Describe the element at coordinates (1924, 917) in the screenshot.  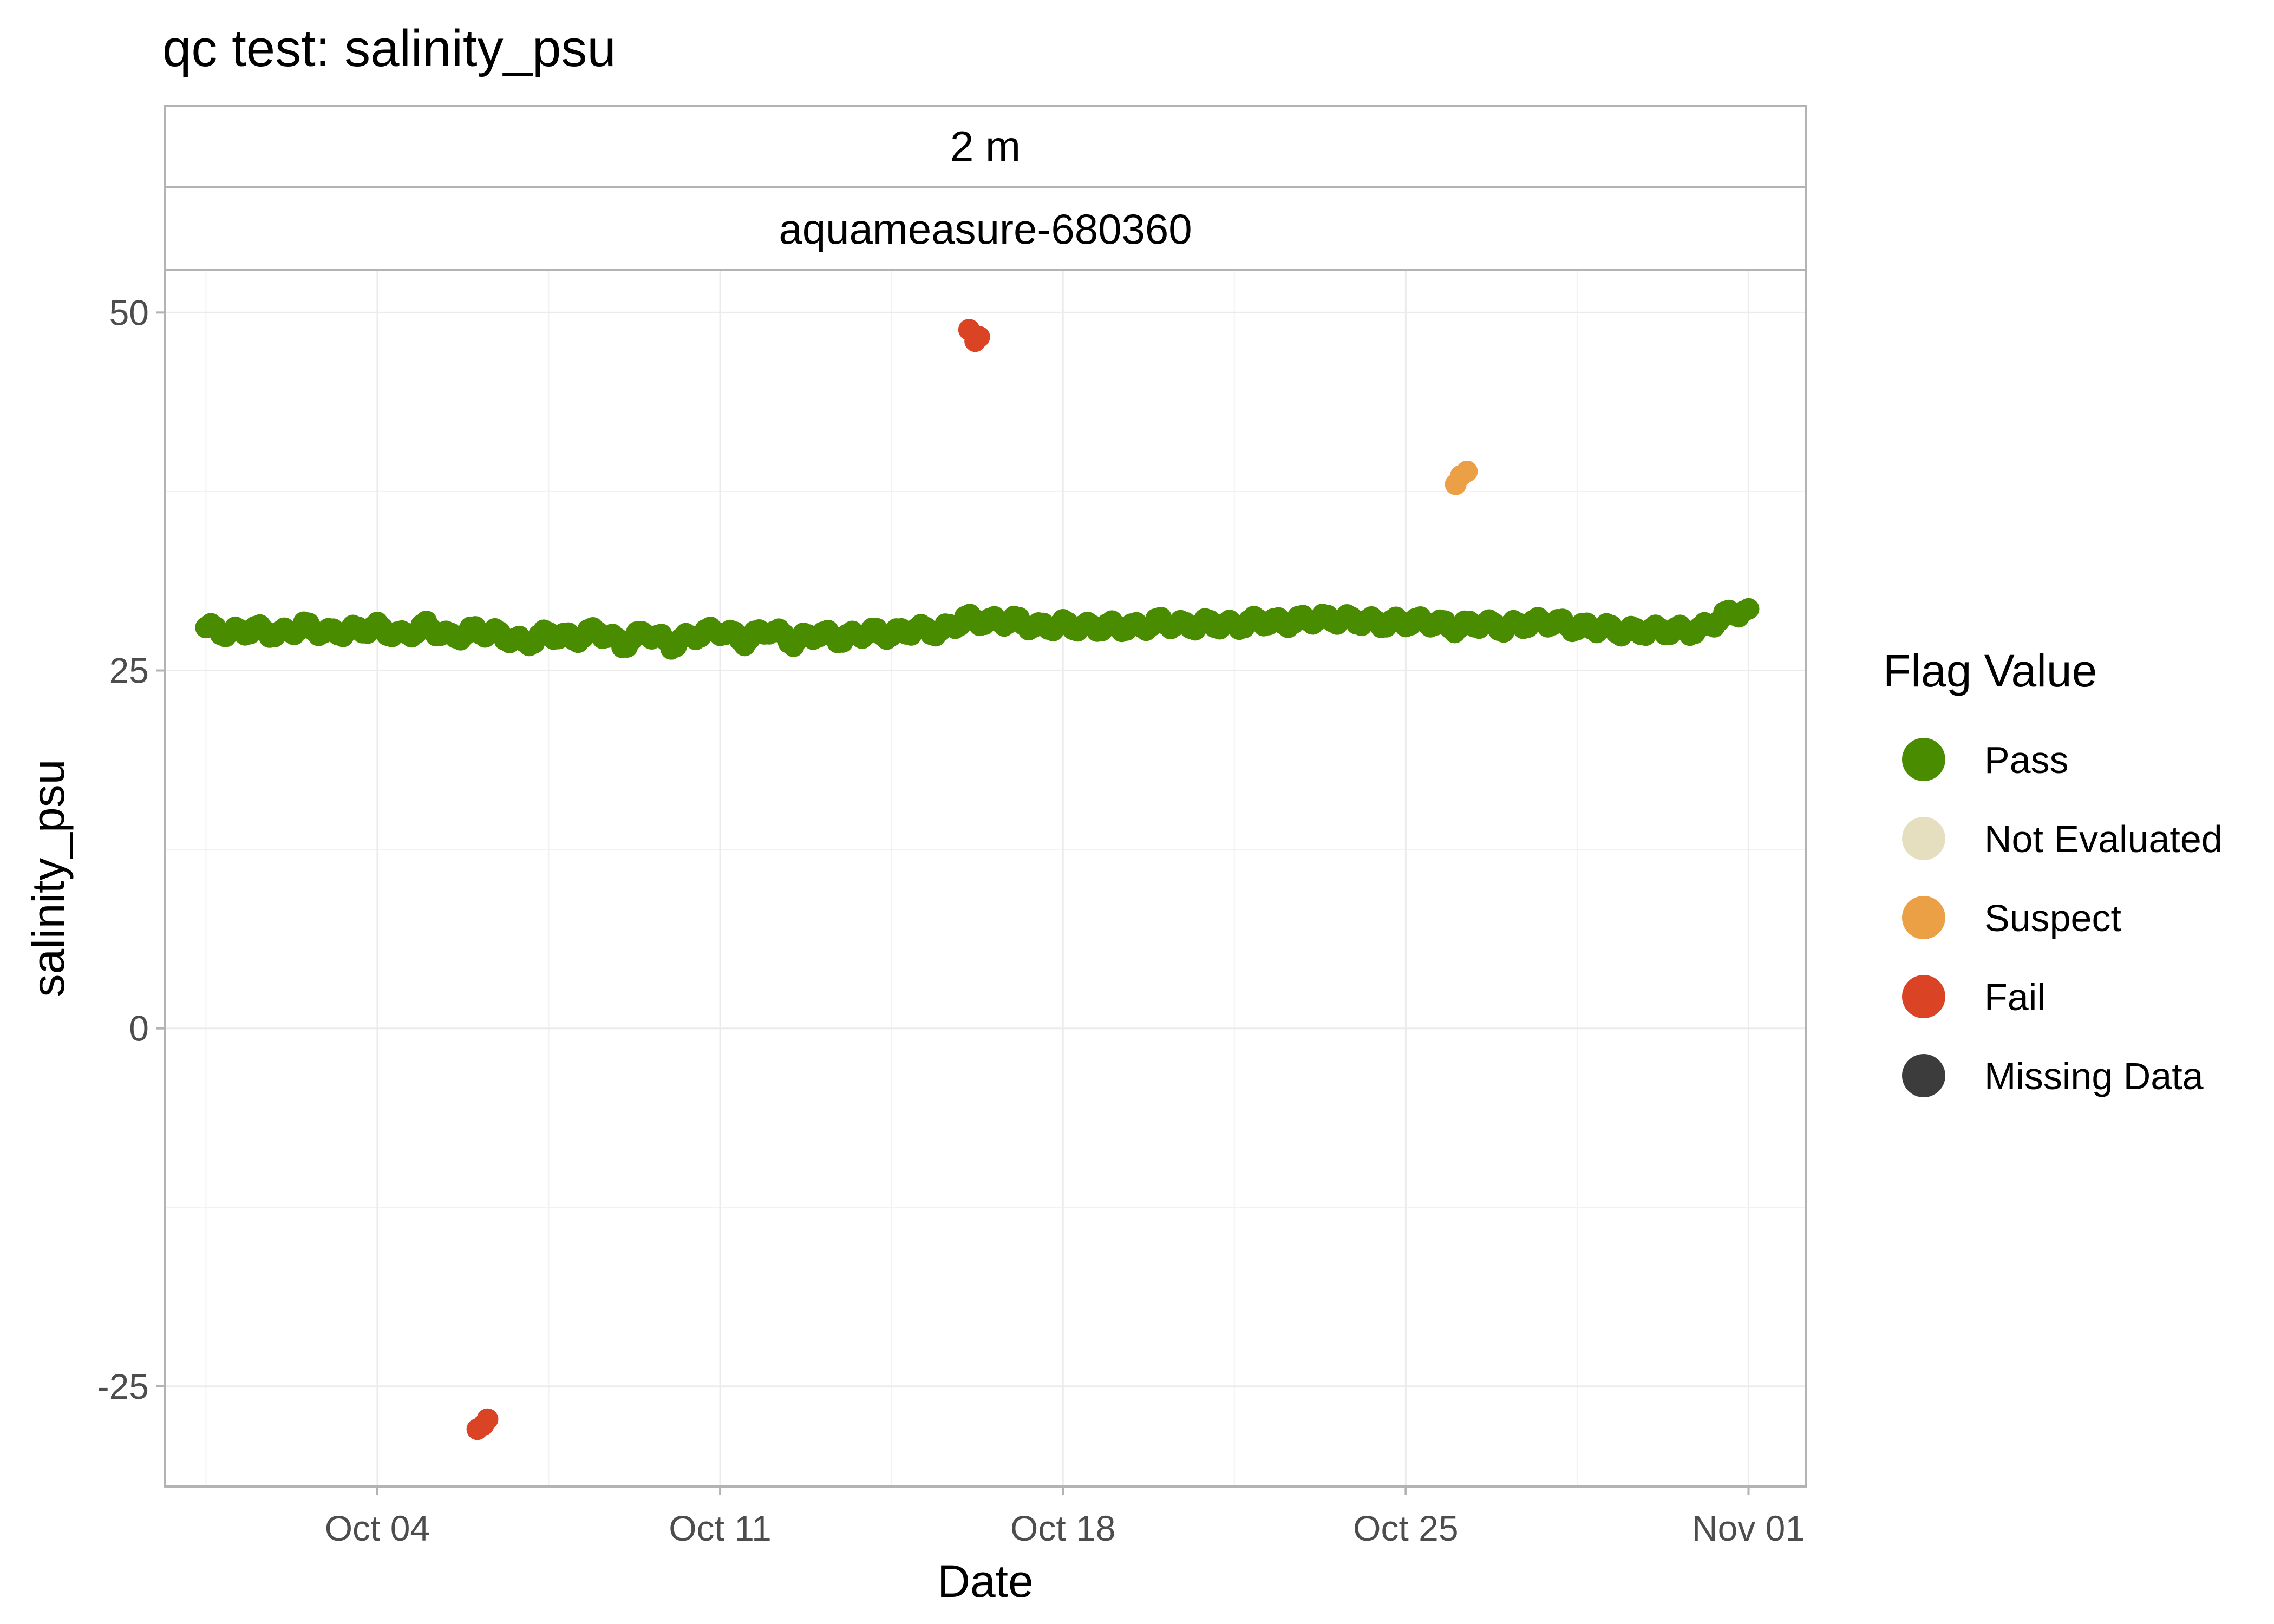
I see `legend-key-suspect` at that location.